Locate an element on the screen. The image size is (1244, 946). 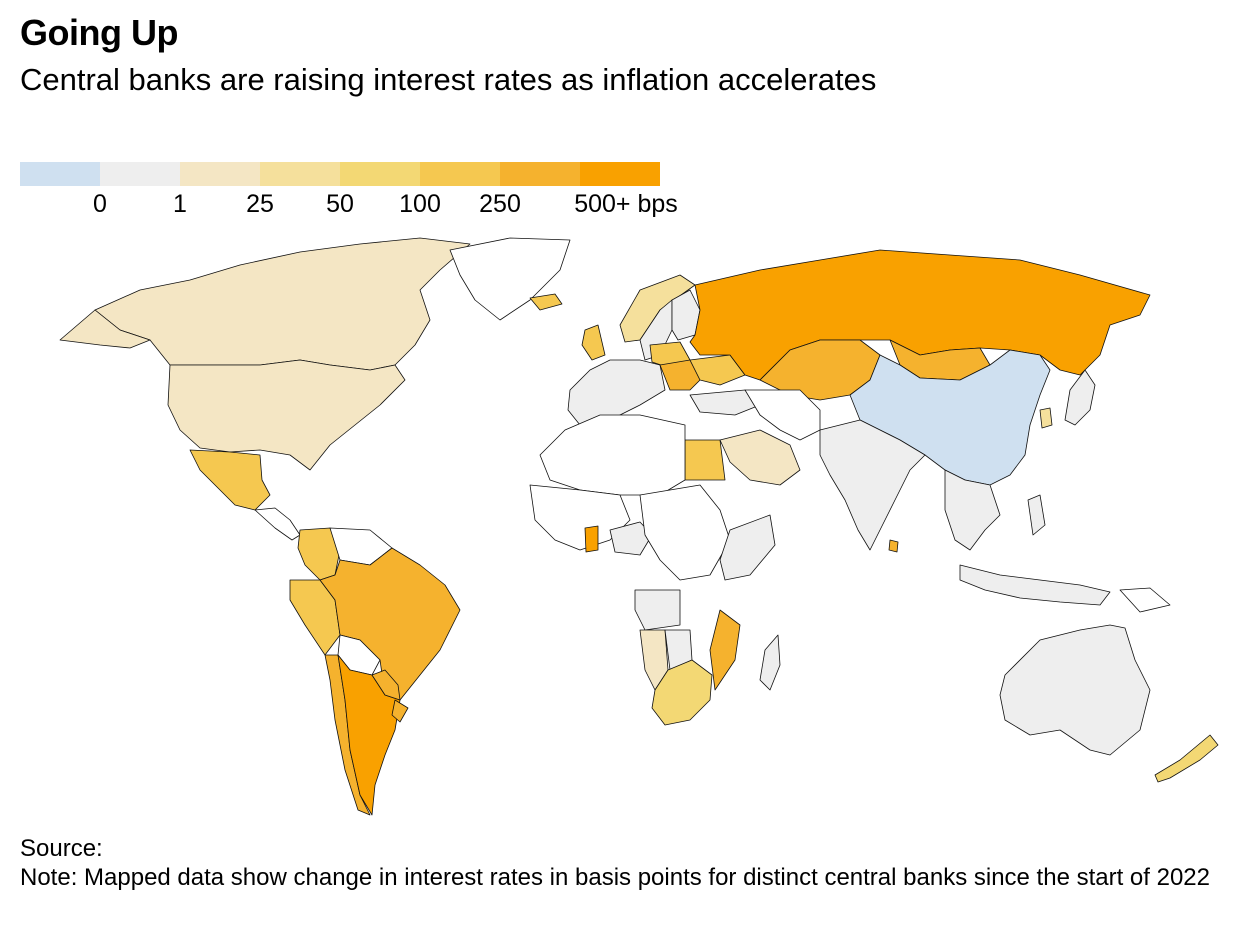
map-region-southeast-asia is located at coordinates (972, 510).